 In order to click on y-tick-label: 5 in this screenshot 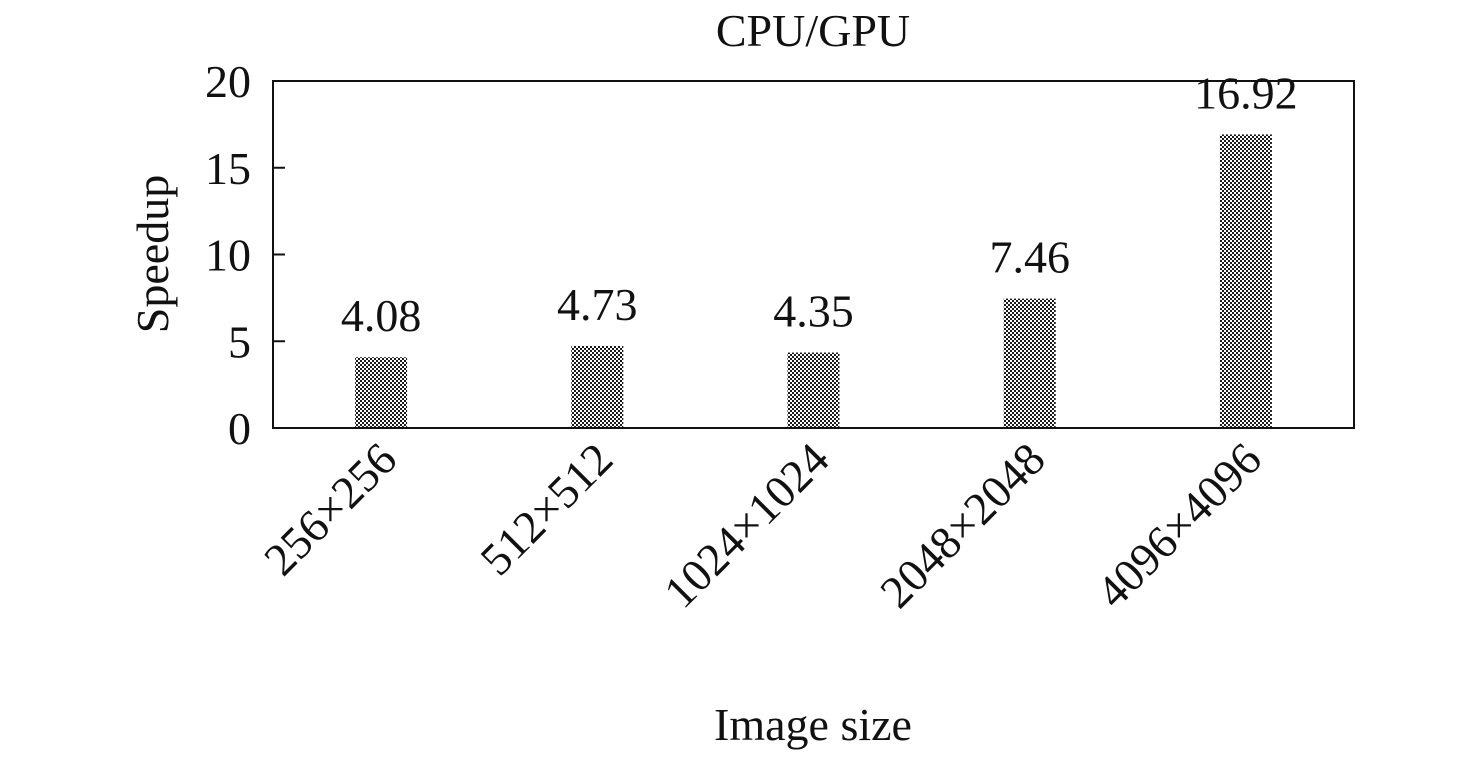, I will do `click(239, 341)`.